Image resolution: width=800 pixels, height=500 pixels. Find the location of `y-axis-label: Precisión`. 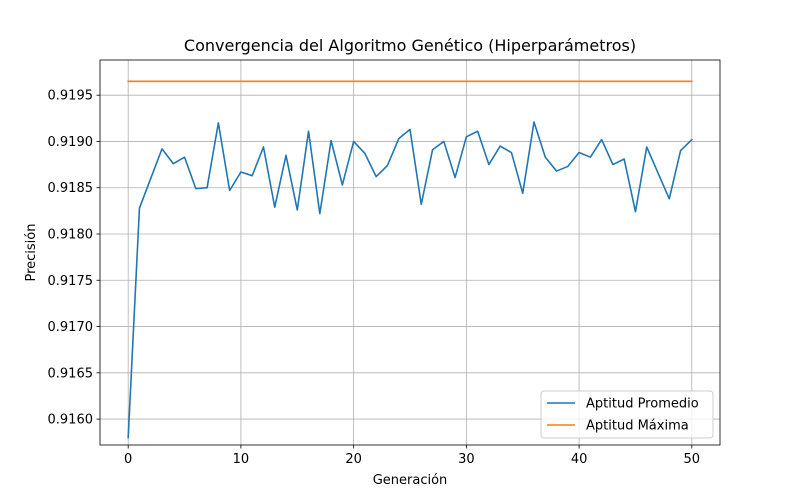

y-axis-label: Precisión is located at coordinates (31, 252).